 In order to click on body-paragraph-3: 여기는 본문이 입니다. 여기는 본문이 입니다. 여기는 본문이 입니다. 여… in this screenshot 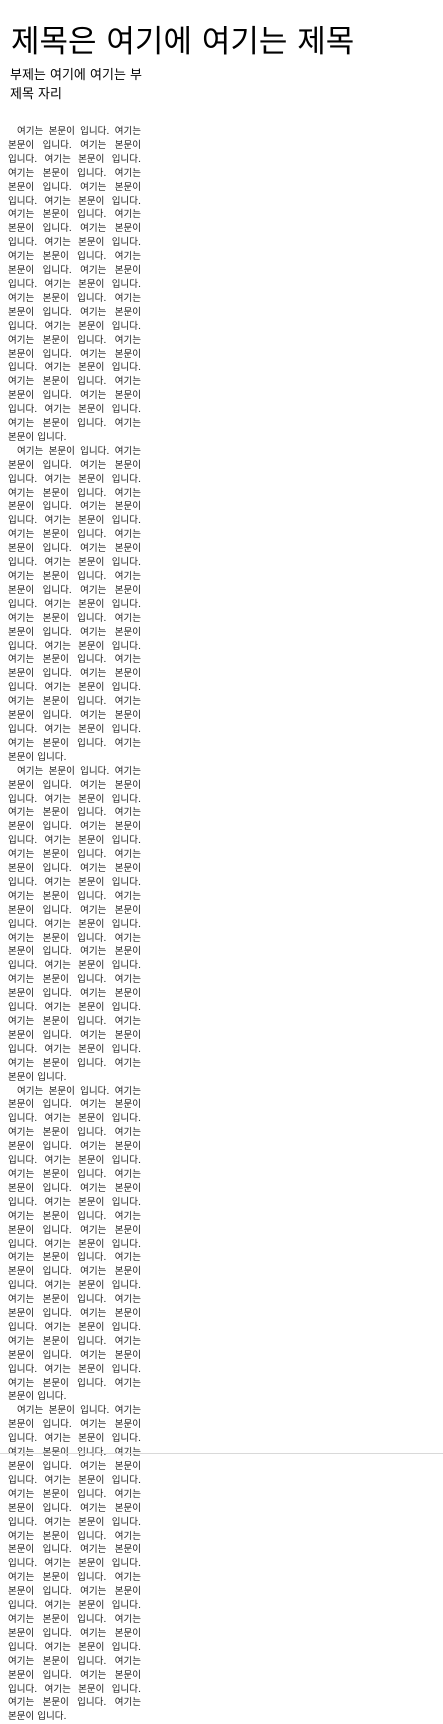, I will do `click(74, 924)`.